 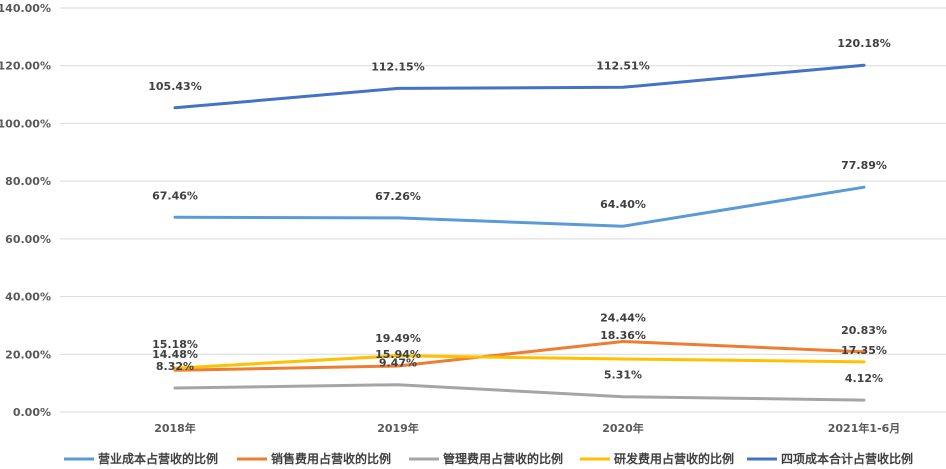 I want to click on y-tick-label: 120.00%, so click(x=25, y=66).